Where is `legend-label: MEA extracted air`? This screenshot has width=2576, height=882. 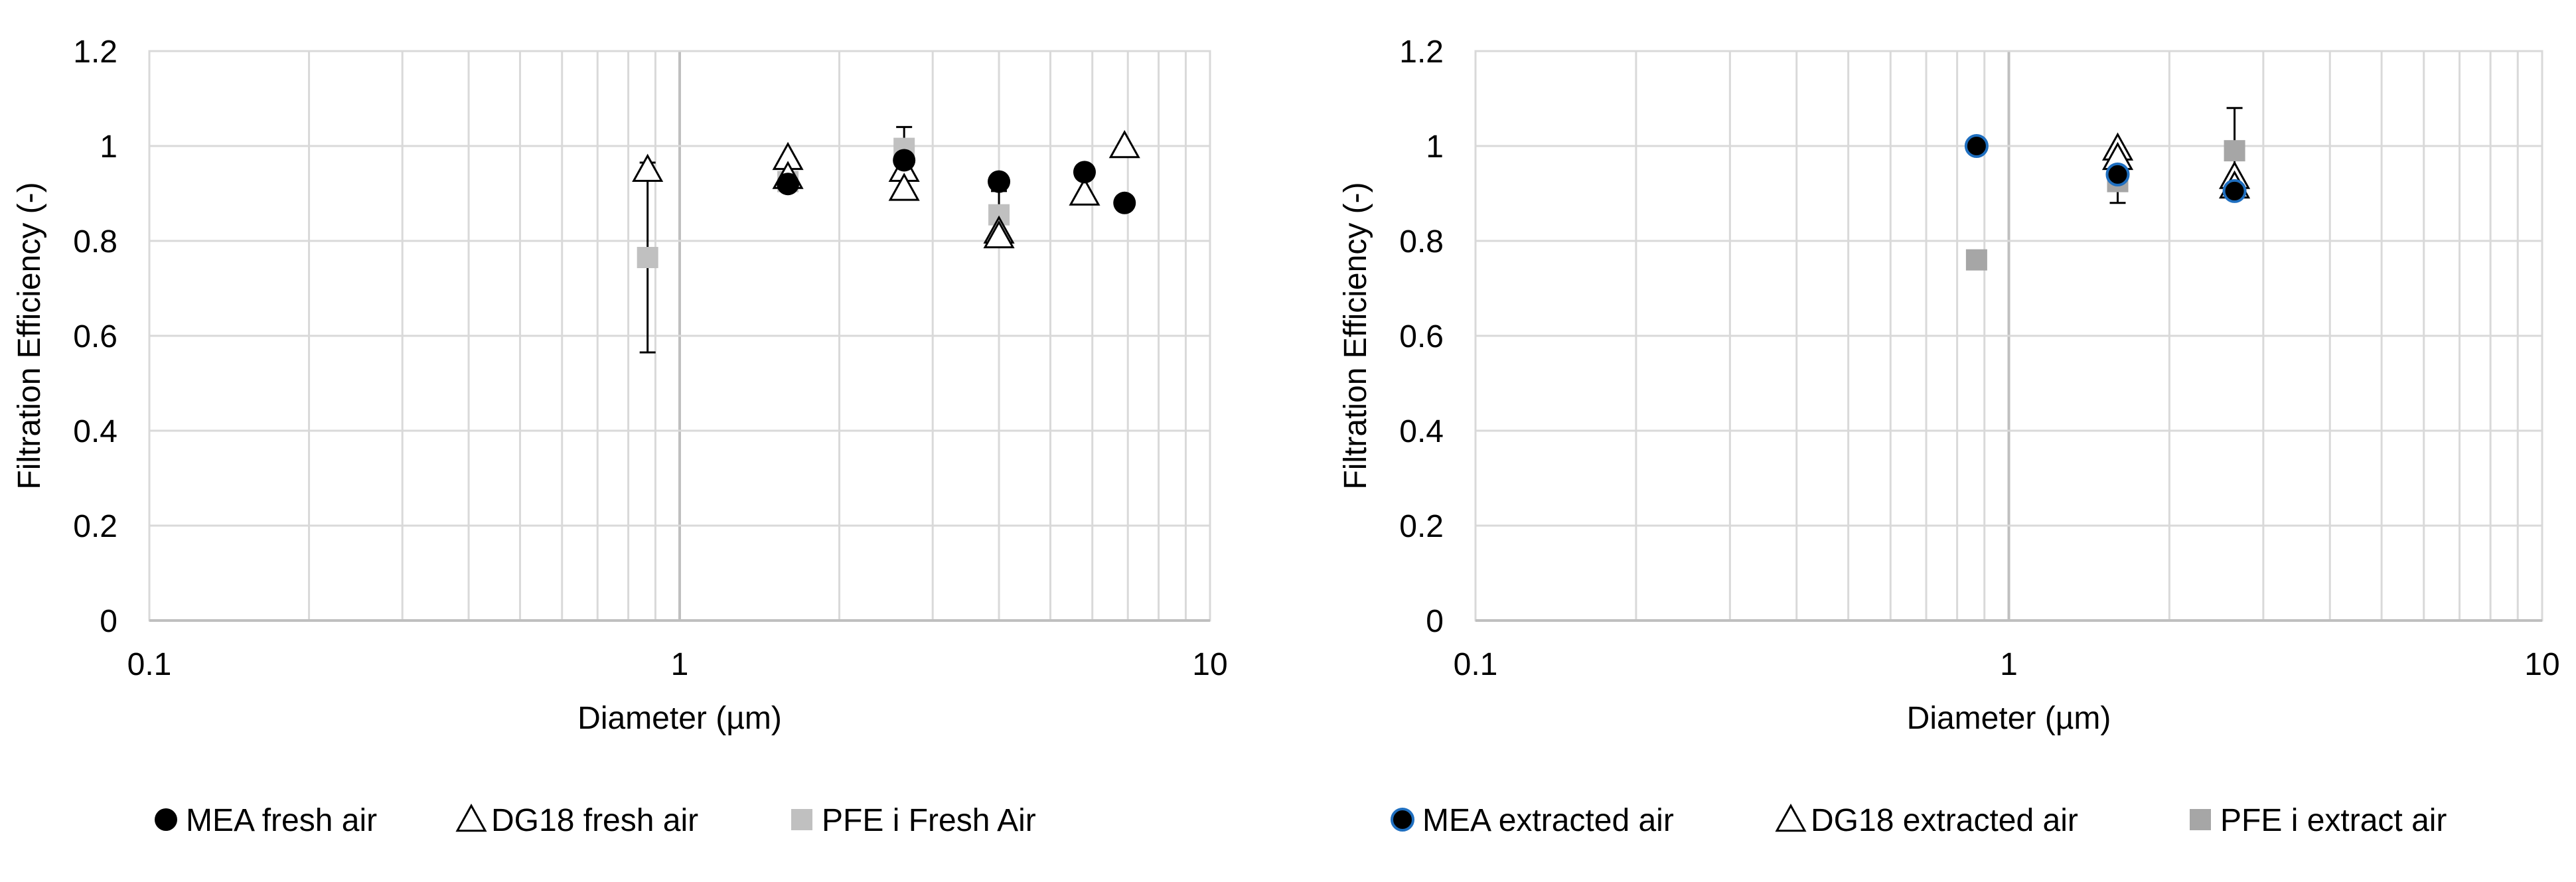
legend-label: MEA extracted air is located at coordinates (1548, 820).